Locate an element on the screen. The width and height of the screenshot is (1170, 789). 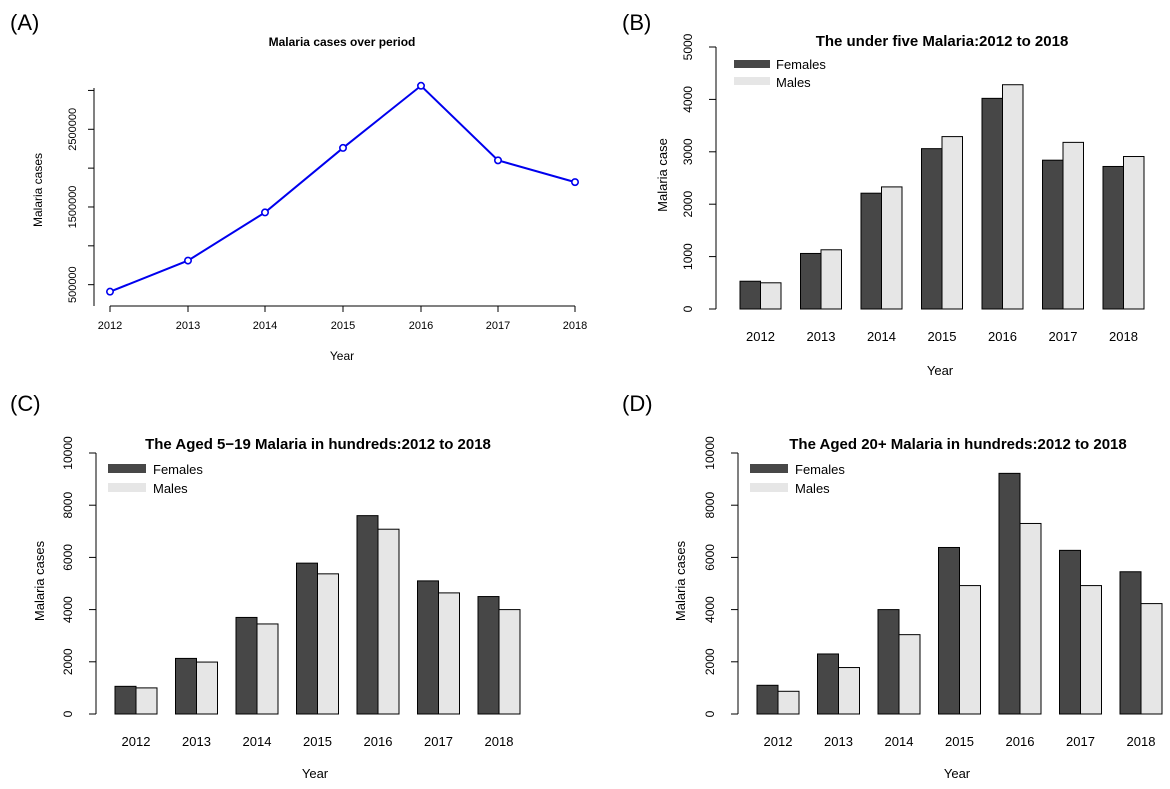
panel-d-label: (D) is located at coordinates (637, 403).